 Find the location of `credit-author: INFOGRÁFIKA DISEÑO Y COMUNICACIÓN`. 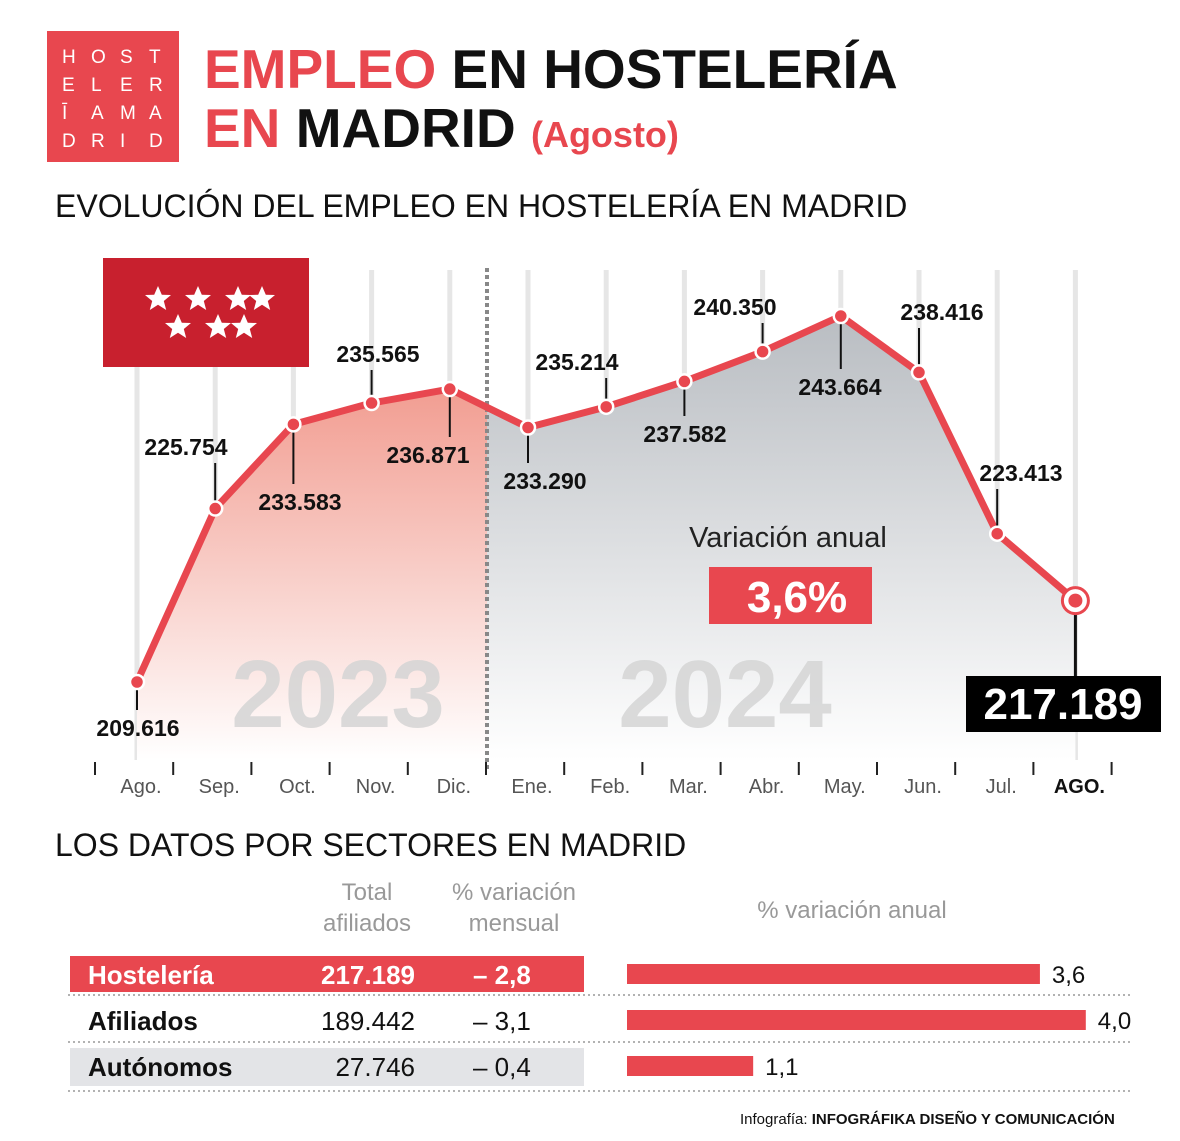

credit-author: INFOGRÁFIKA DISEÑO Y COMUNICACIÓN is located at coordinates (963, 1119).